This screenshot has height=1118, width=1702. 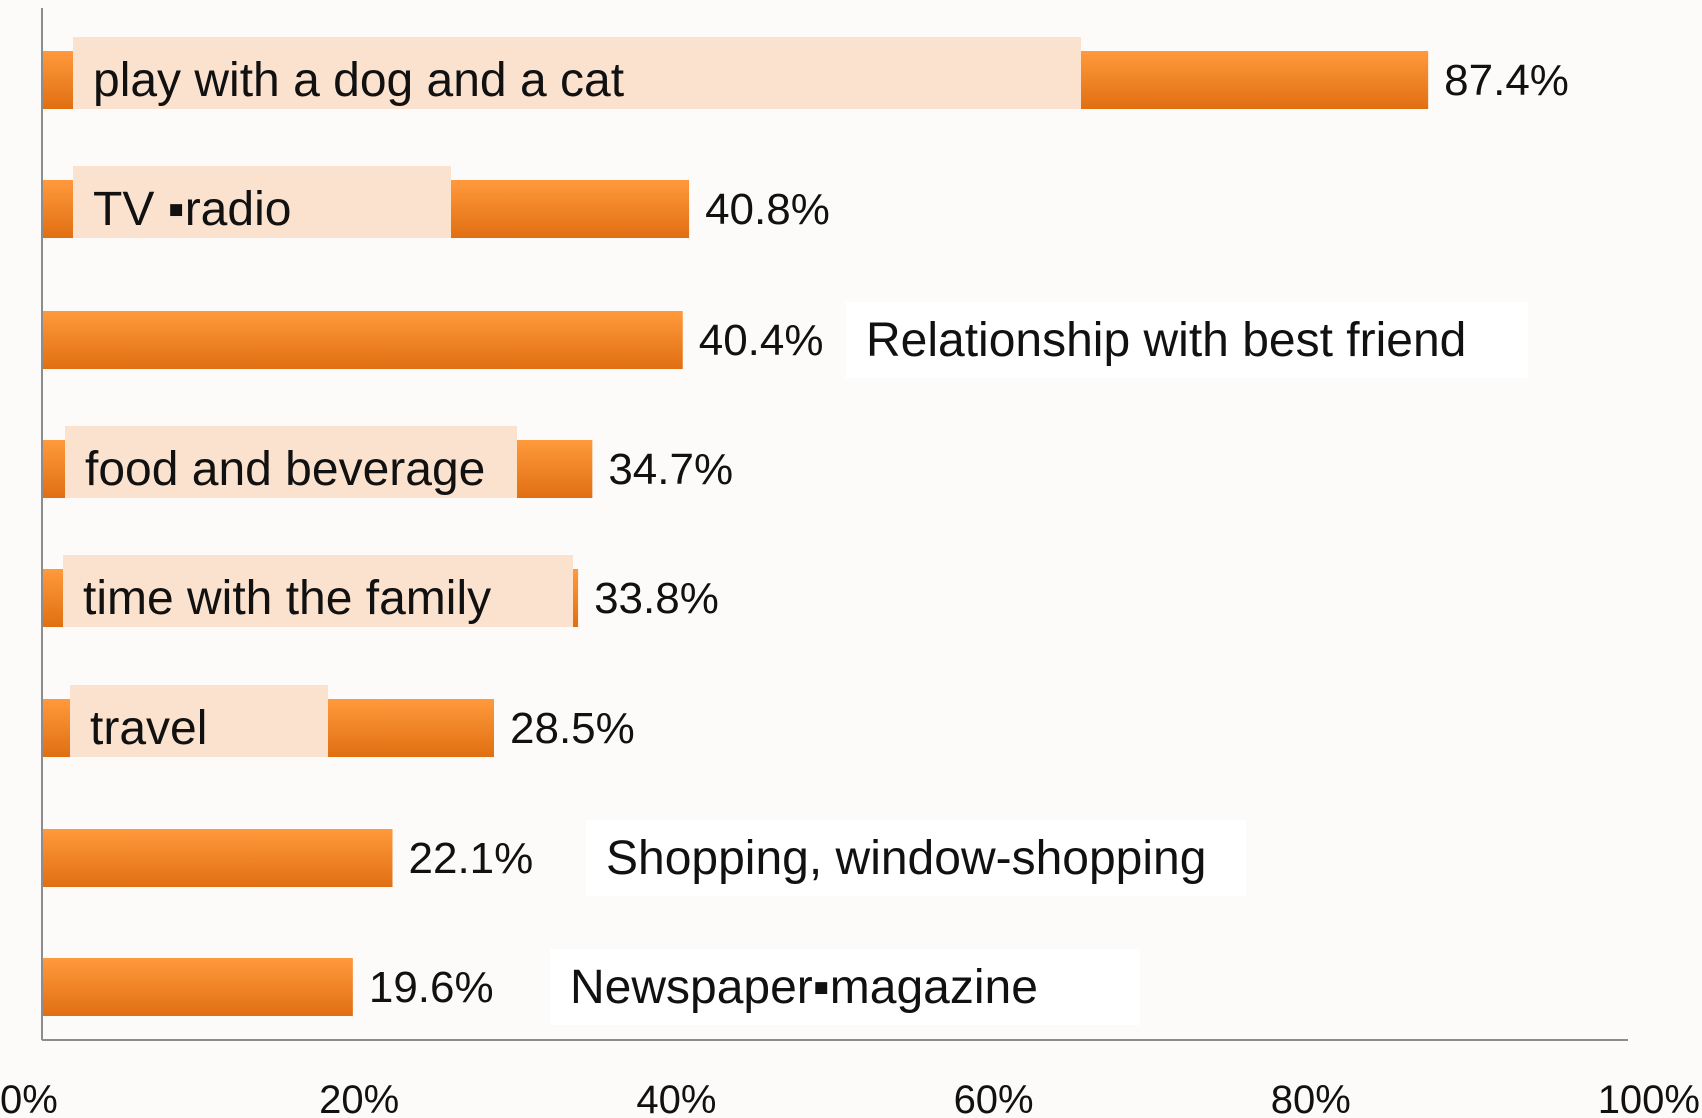 I want to click on x-tick-label-4: 80%, so click(x=1311, y=1098).